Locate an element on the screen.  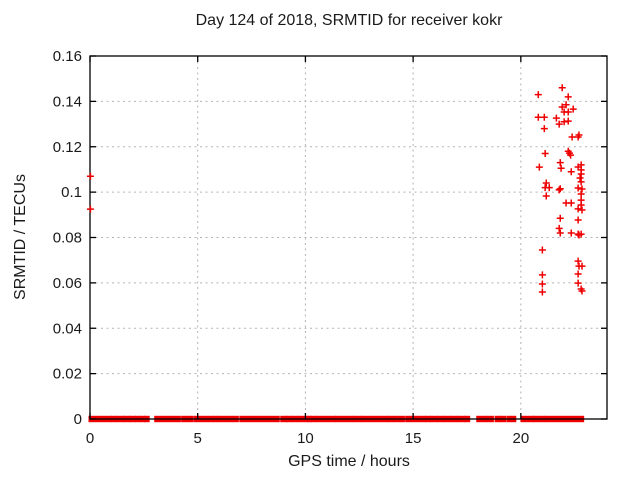
y-axis-label: SRMTID / TECUs is located at coordinates (20, 237).